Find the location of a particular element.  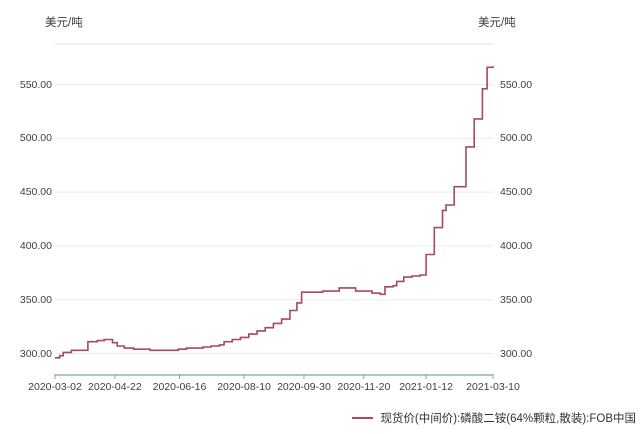

legend: 现货价(中间价):磷酸二铵(64%颗粒,散装):FOB中国 is located at coordinates (494, 418).